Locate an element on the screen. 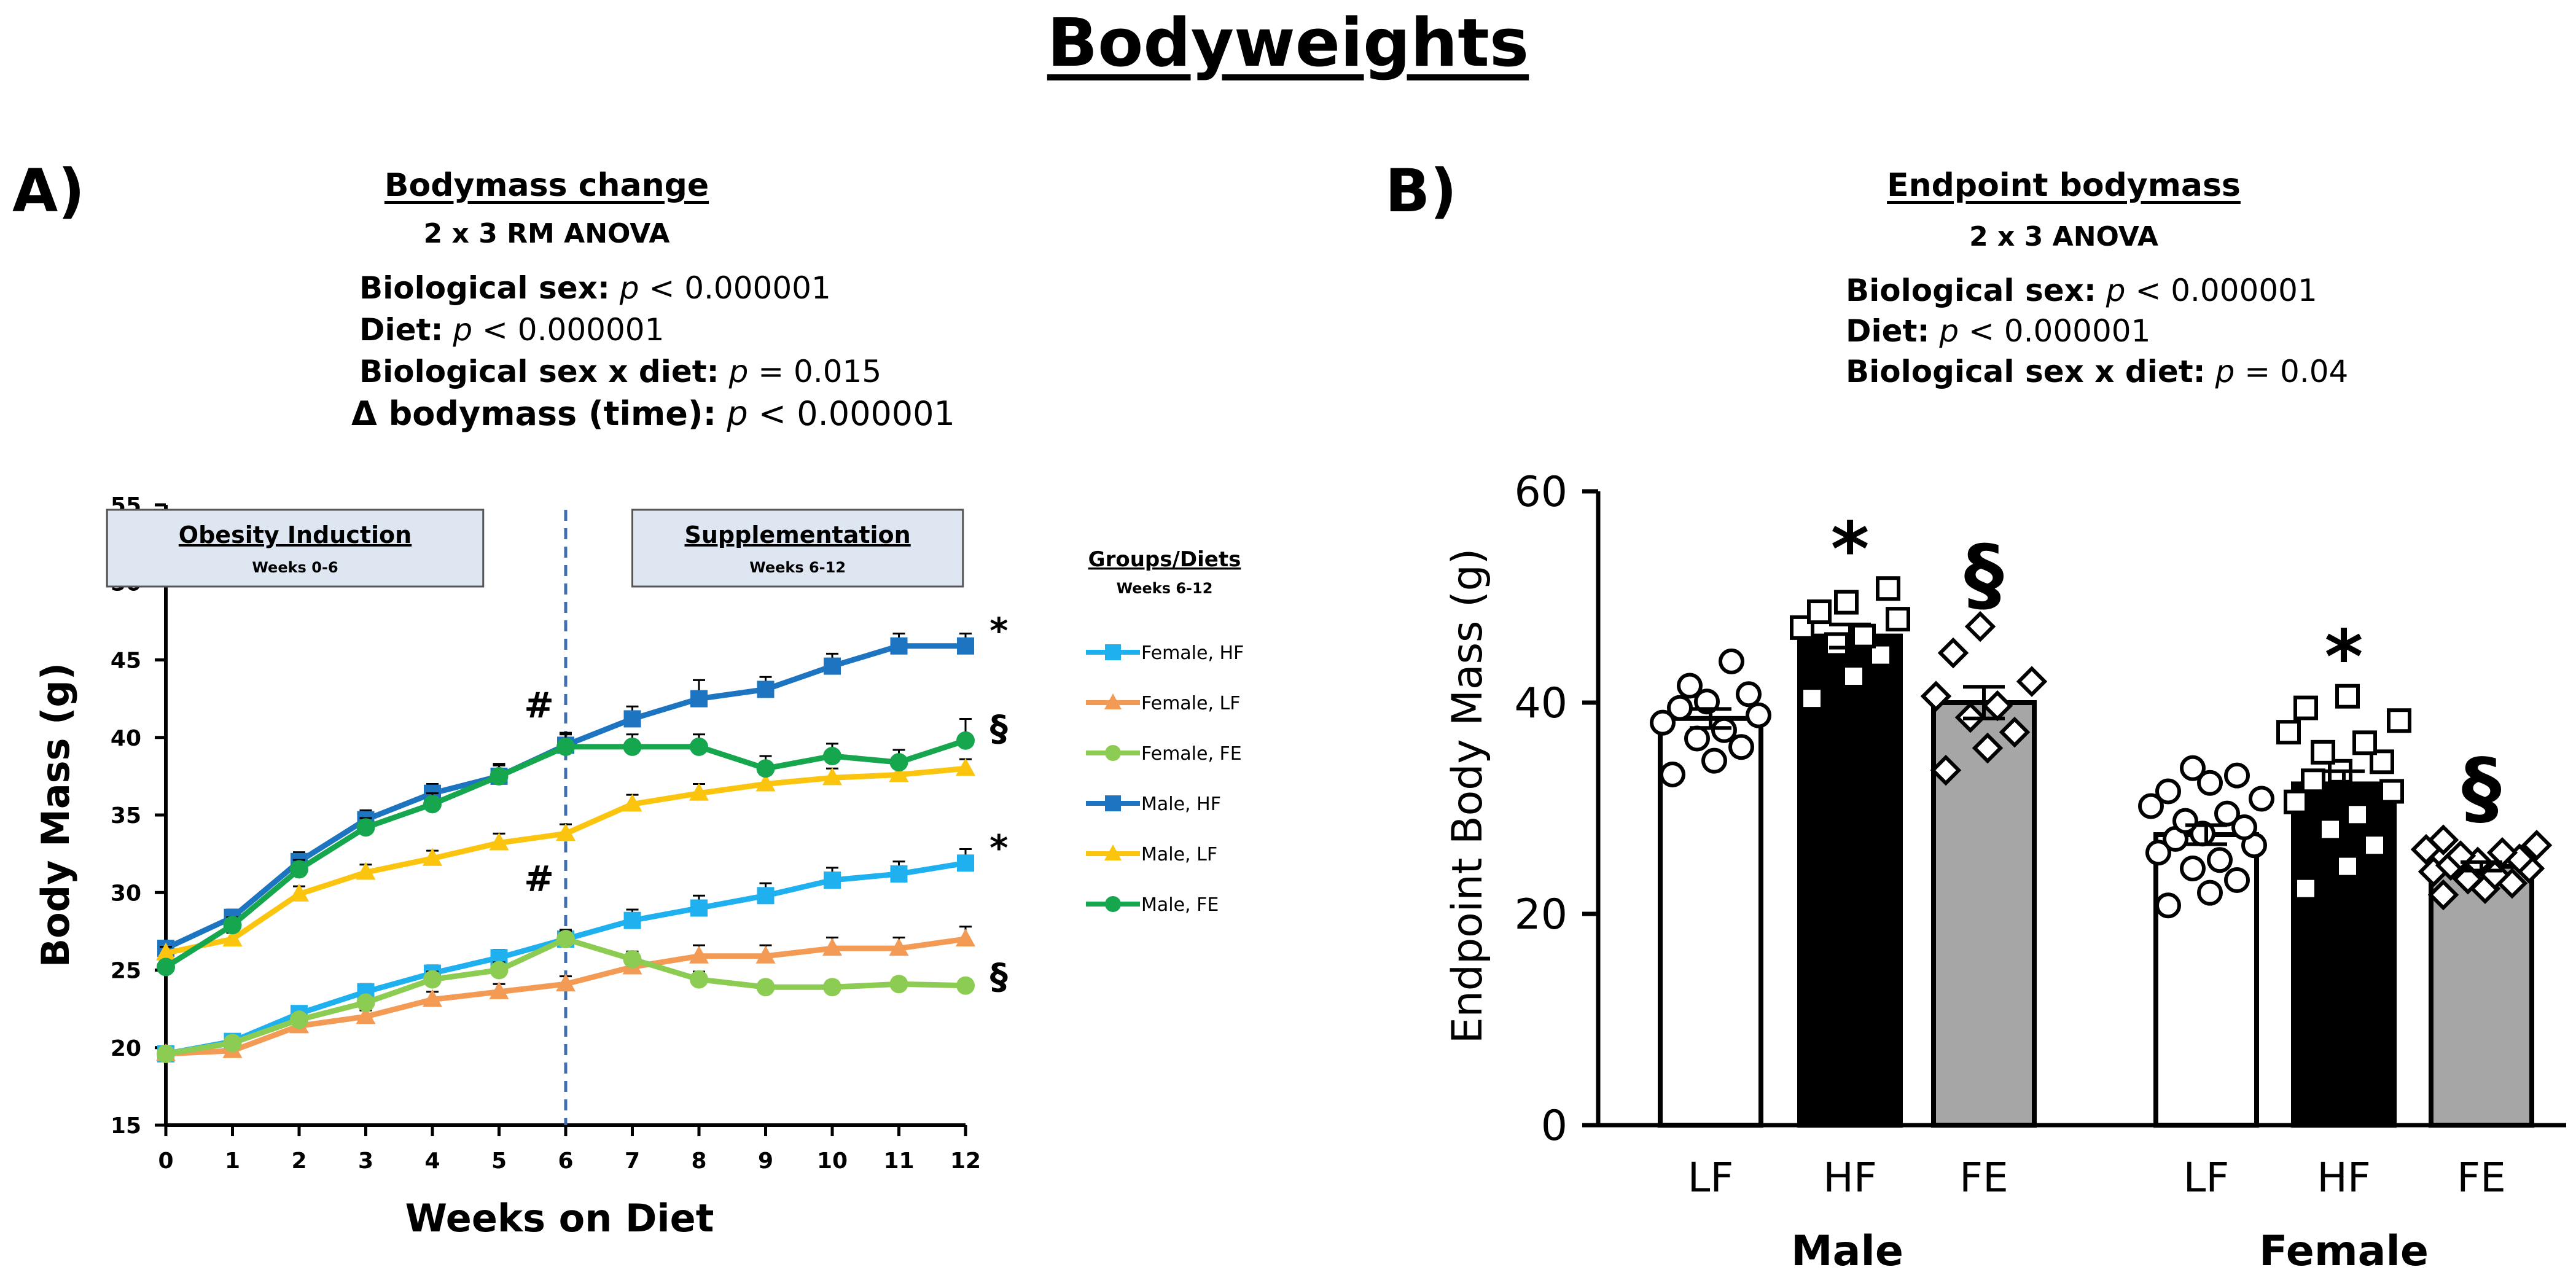 The width and height of the screenshot is (2576, 1283). x-axis-label: Weeks on Diet is located at coordinates (559, 1218).